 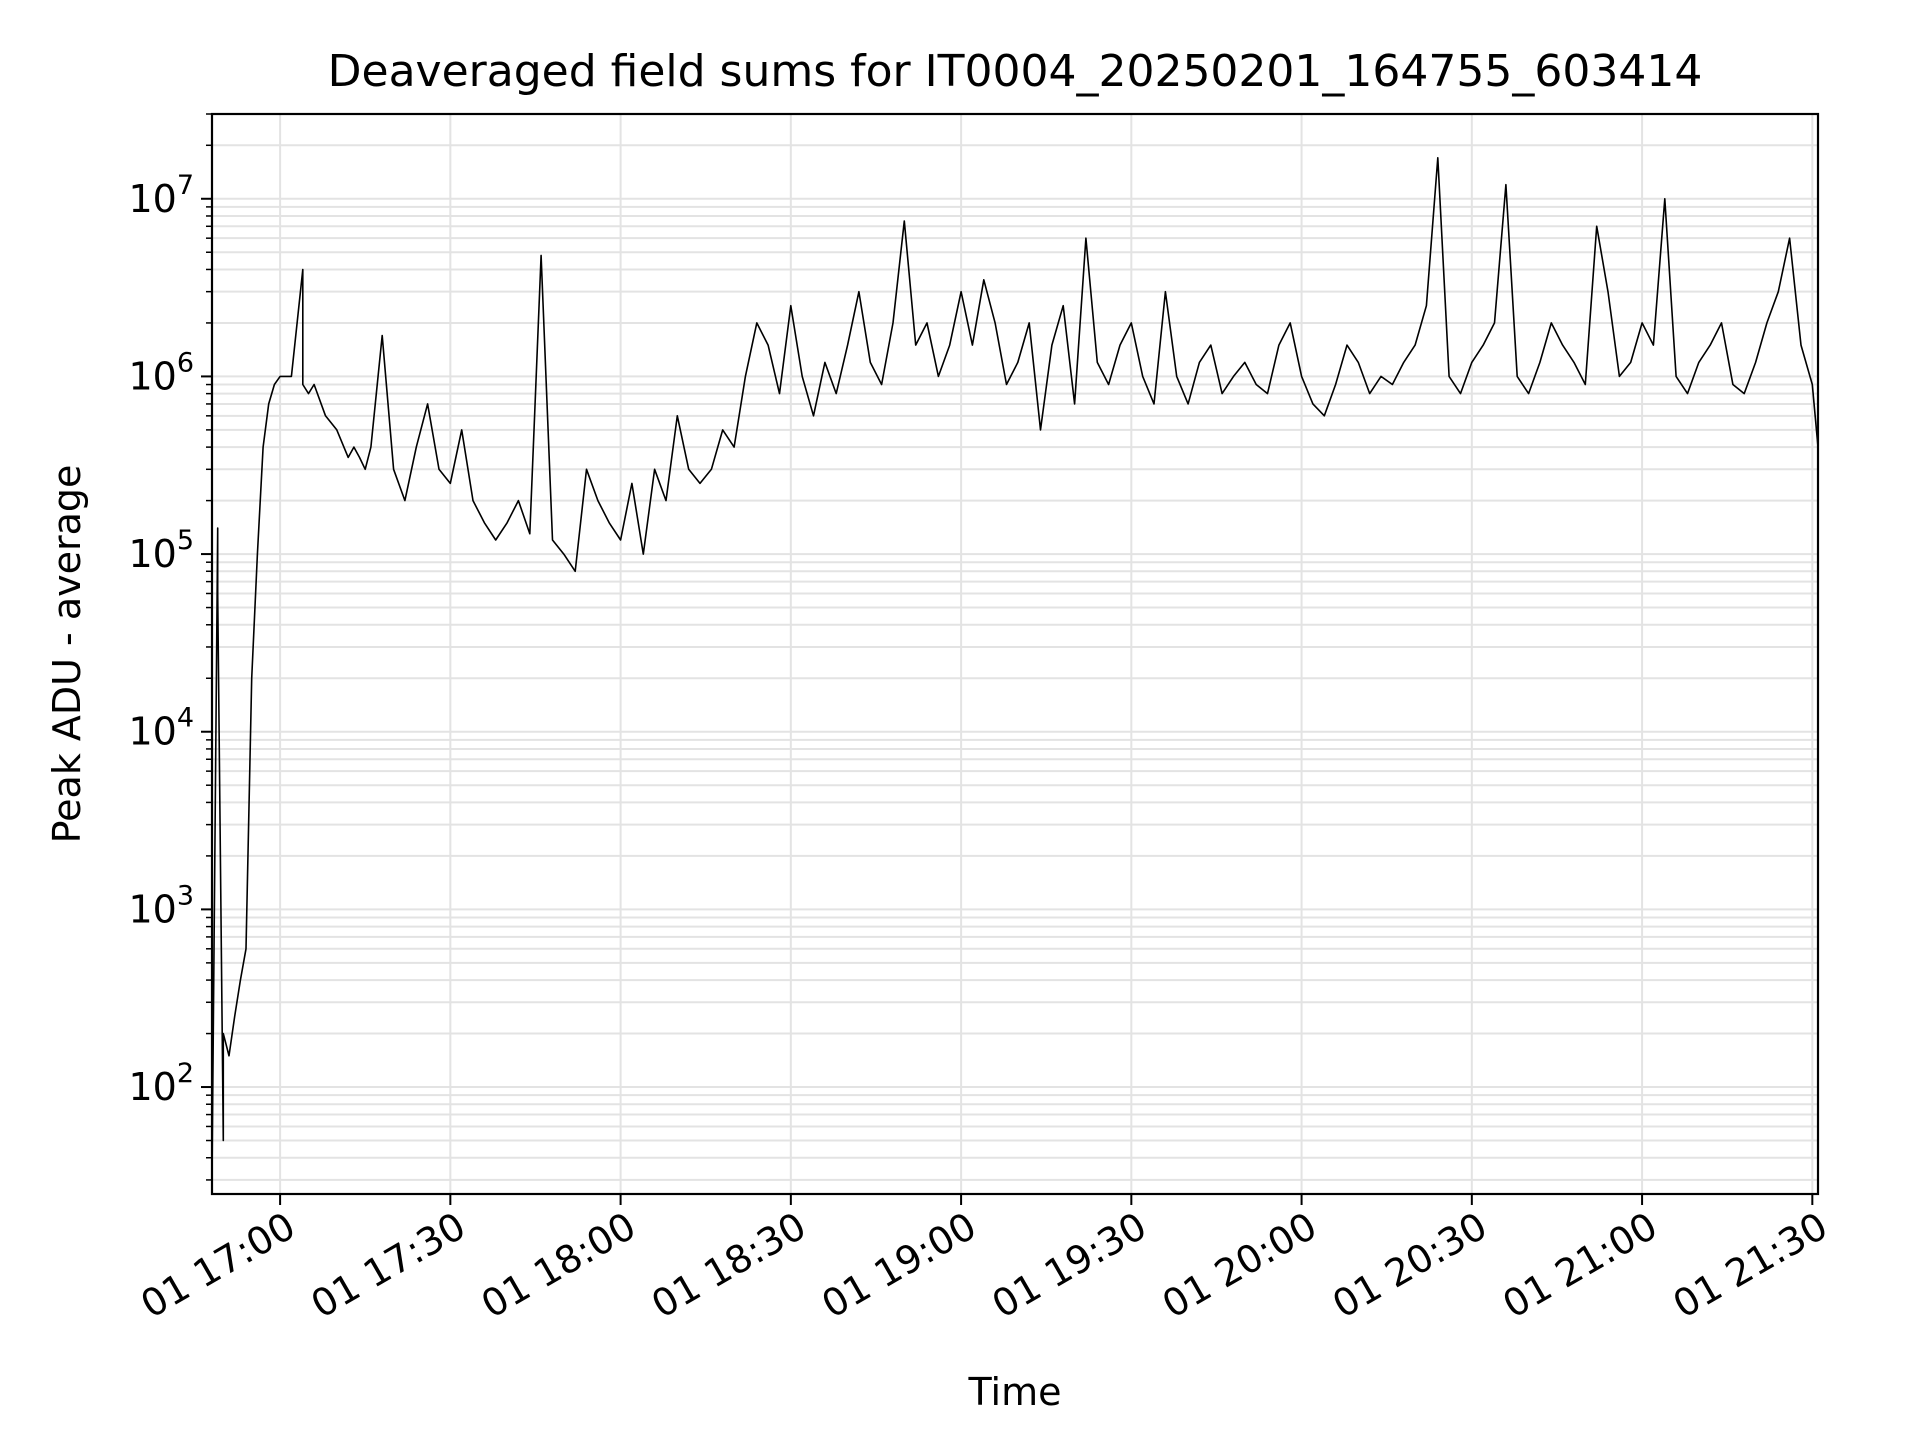 What do you see at coordinates (67, 654) in the screenshot?
I see `y-axis-label: Peak ADU - average` at bounding box center [67, 654].